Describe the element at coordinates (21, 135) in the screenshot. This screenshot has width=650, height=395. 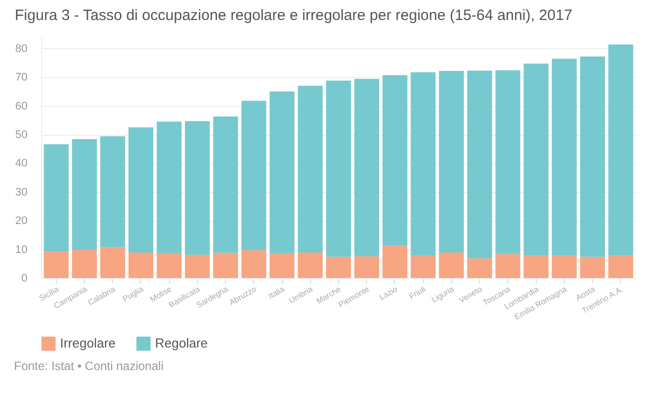
I see `y-tick-label: 50` at that location.